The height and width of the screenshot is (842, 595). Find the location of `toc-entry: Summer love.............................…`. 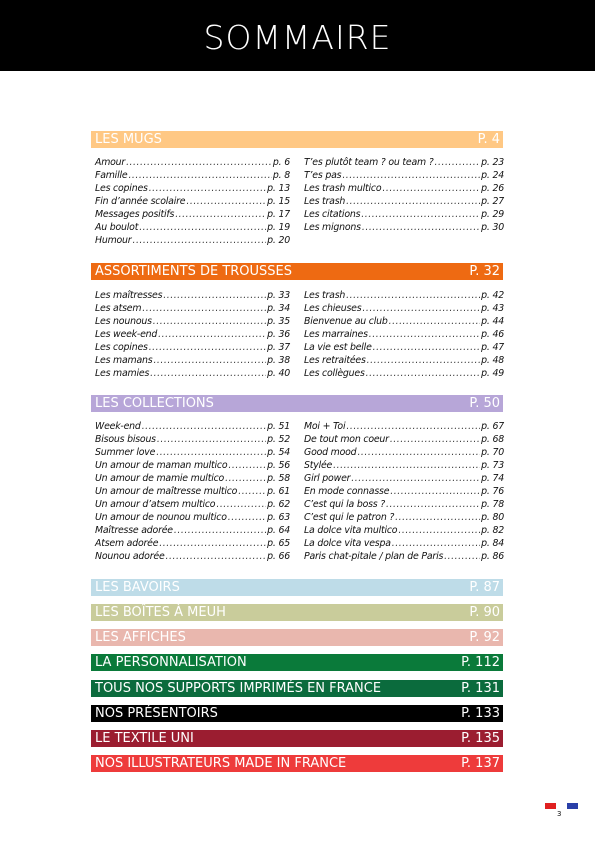

toc-entry: Summer love.............................… is located at coordinates (192, 452).